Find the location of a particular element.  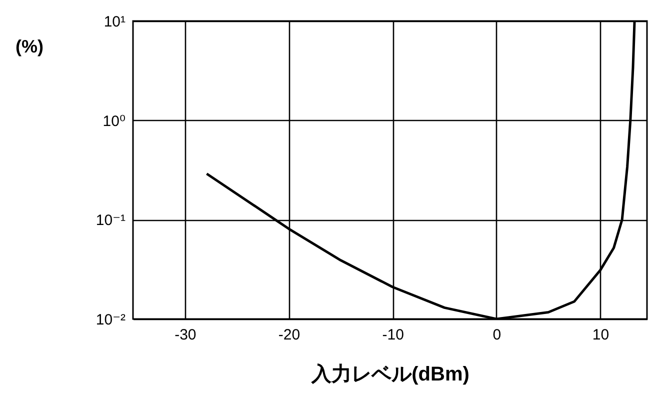

y-tick-label: 10⁻¹ is located at coordinates (111, 221).